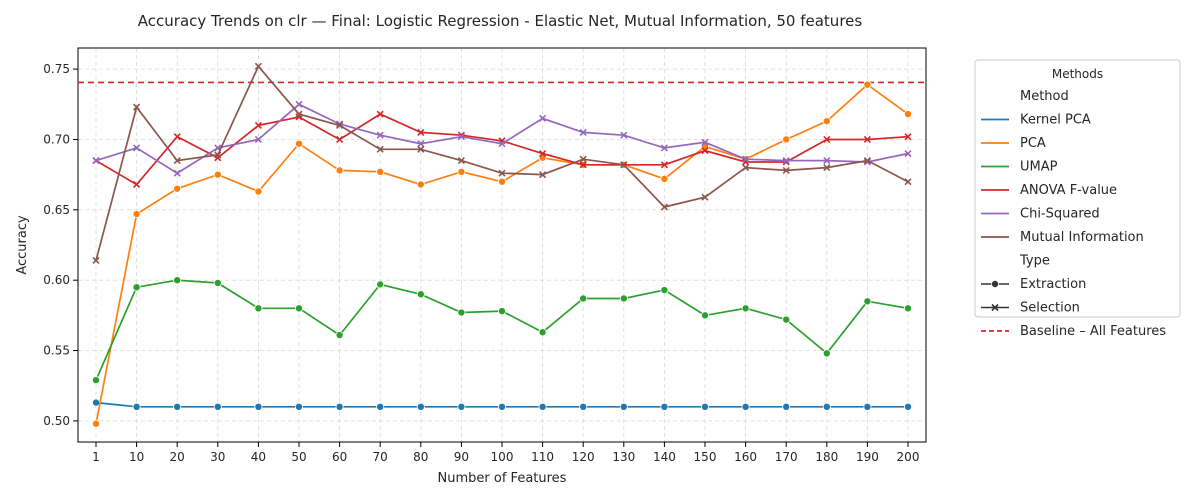 The height and width of the screenshot is (500, 1200). I want to click on x-tick-label: 60, so click(339, 457).